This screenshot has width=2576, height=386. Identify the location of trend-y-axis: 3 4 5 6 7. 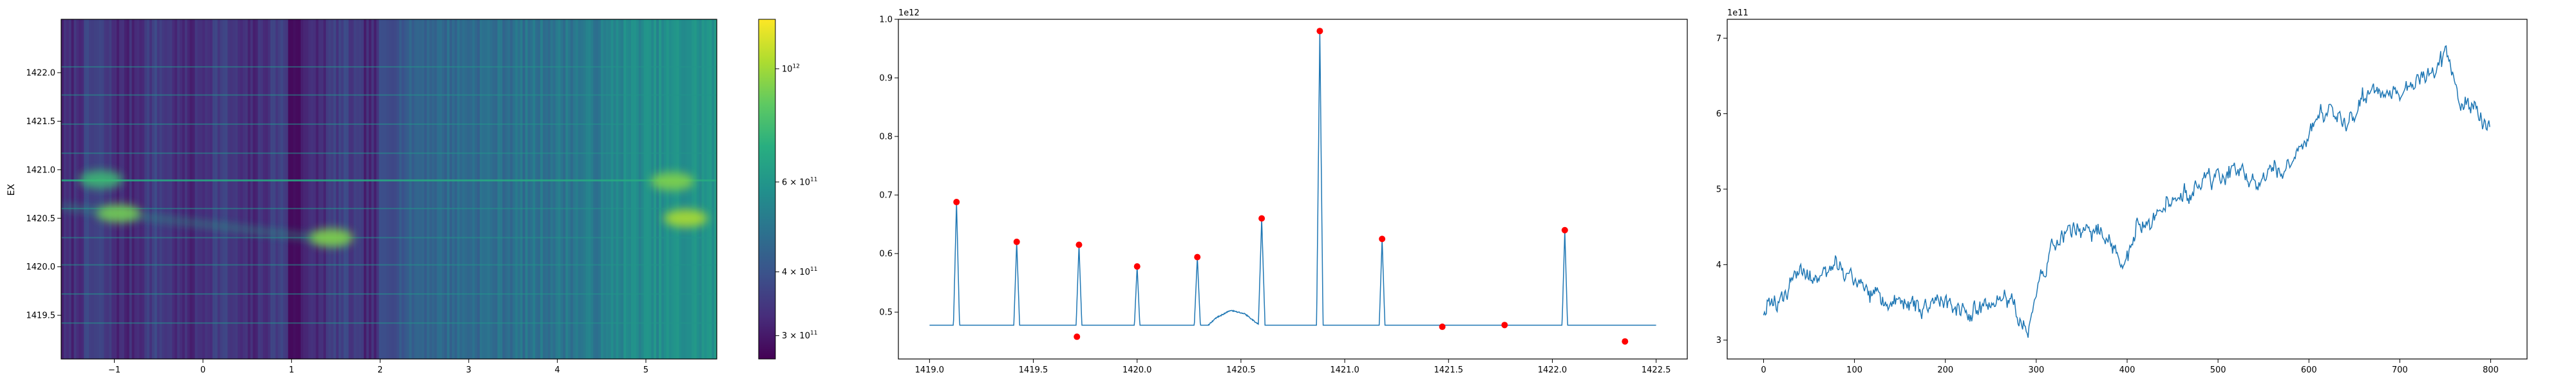
(1721, 189).